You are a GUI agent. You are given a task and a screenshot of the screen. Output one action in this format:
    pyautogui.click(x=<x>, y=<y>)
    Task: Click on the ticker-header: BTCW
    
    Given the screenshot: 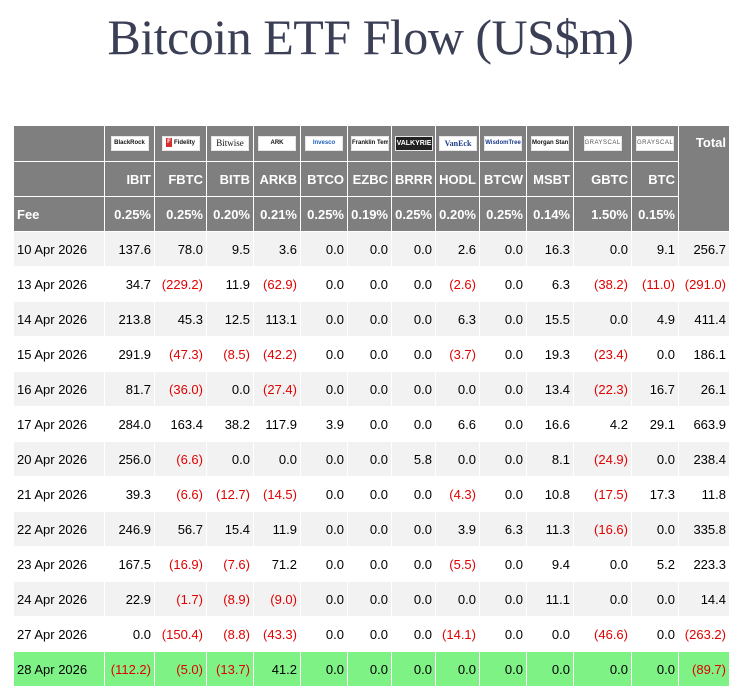 What is the action you would take?
    pyautogui.click(x=503, y=179)
    